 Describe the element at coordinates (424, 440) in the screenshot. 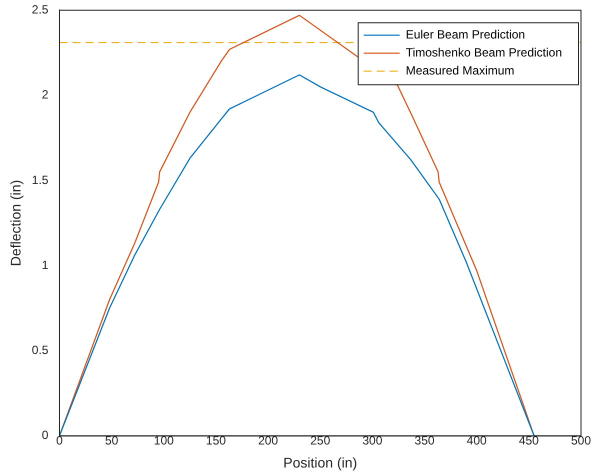

I see `x-tick-label: 350` at that location.